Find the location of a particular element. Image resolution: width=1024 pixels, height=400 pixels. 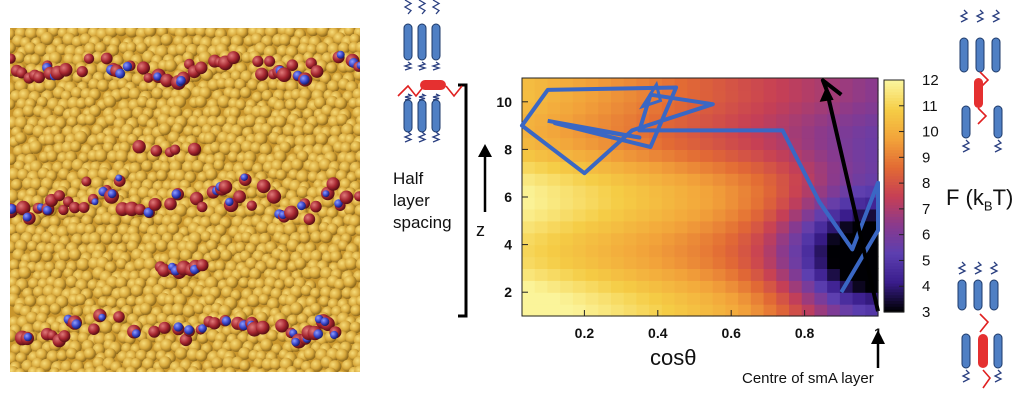

colorbar is located at coordinates (894, 196).